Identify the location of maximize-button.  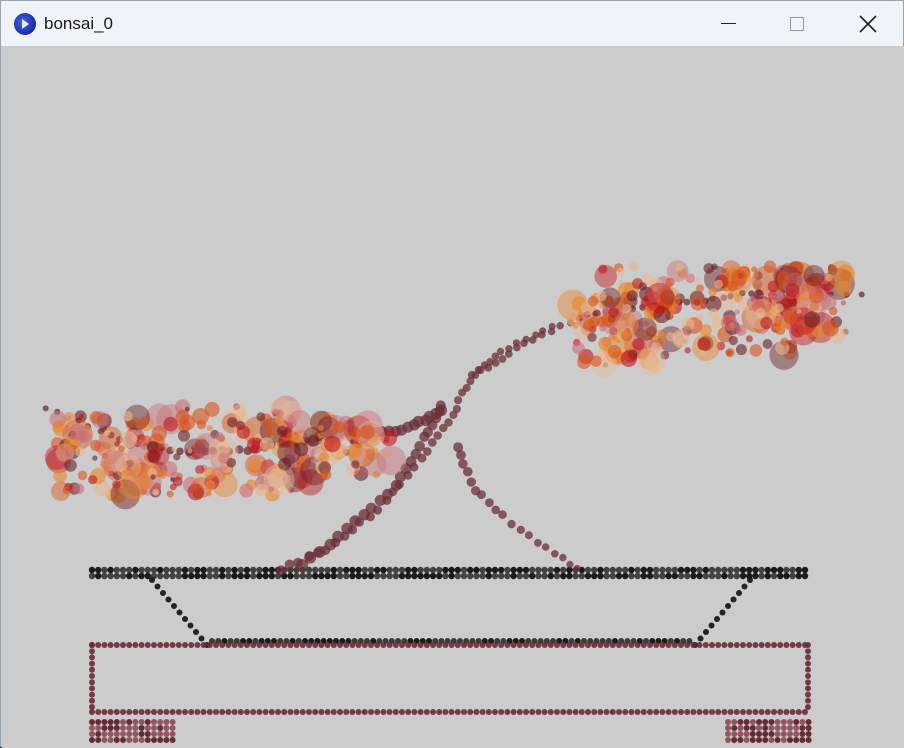
(797, 23).